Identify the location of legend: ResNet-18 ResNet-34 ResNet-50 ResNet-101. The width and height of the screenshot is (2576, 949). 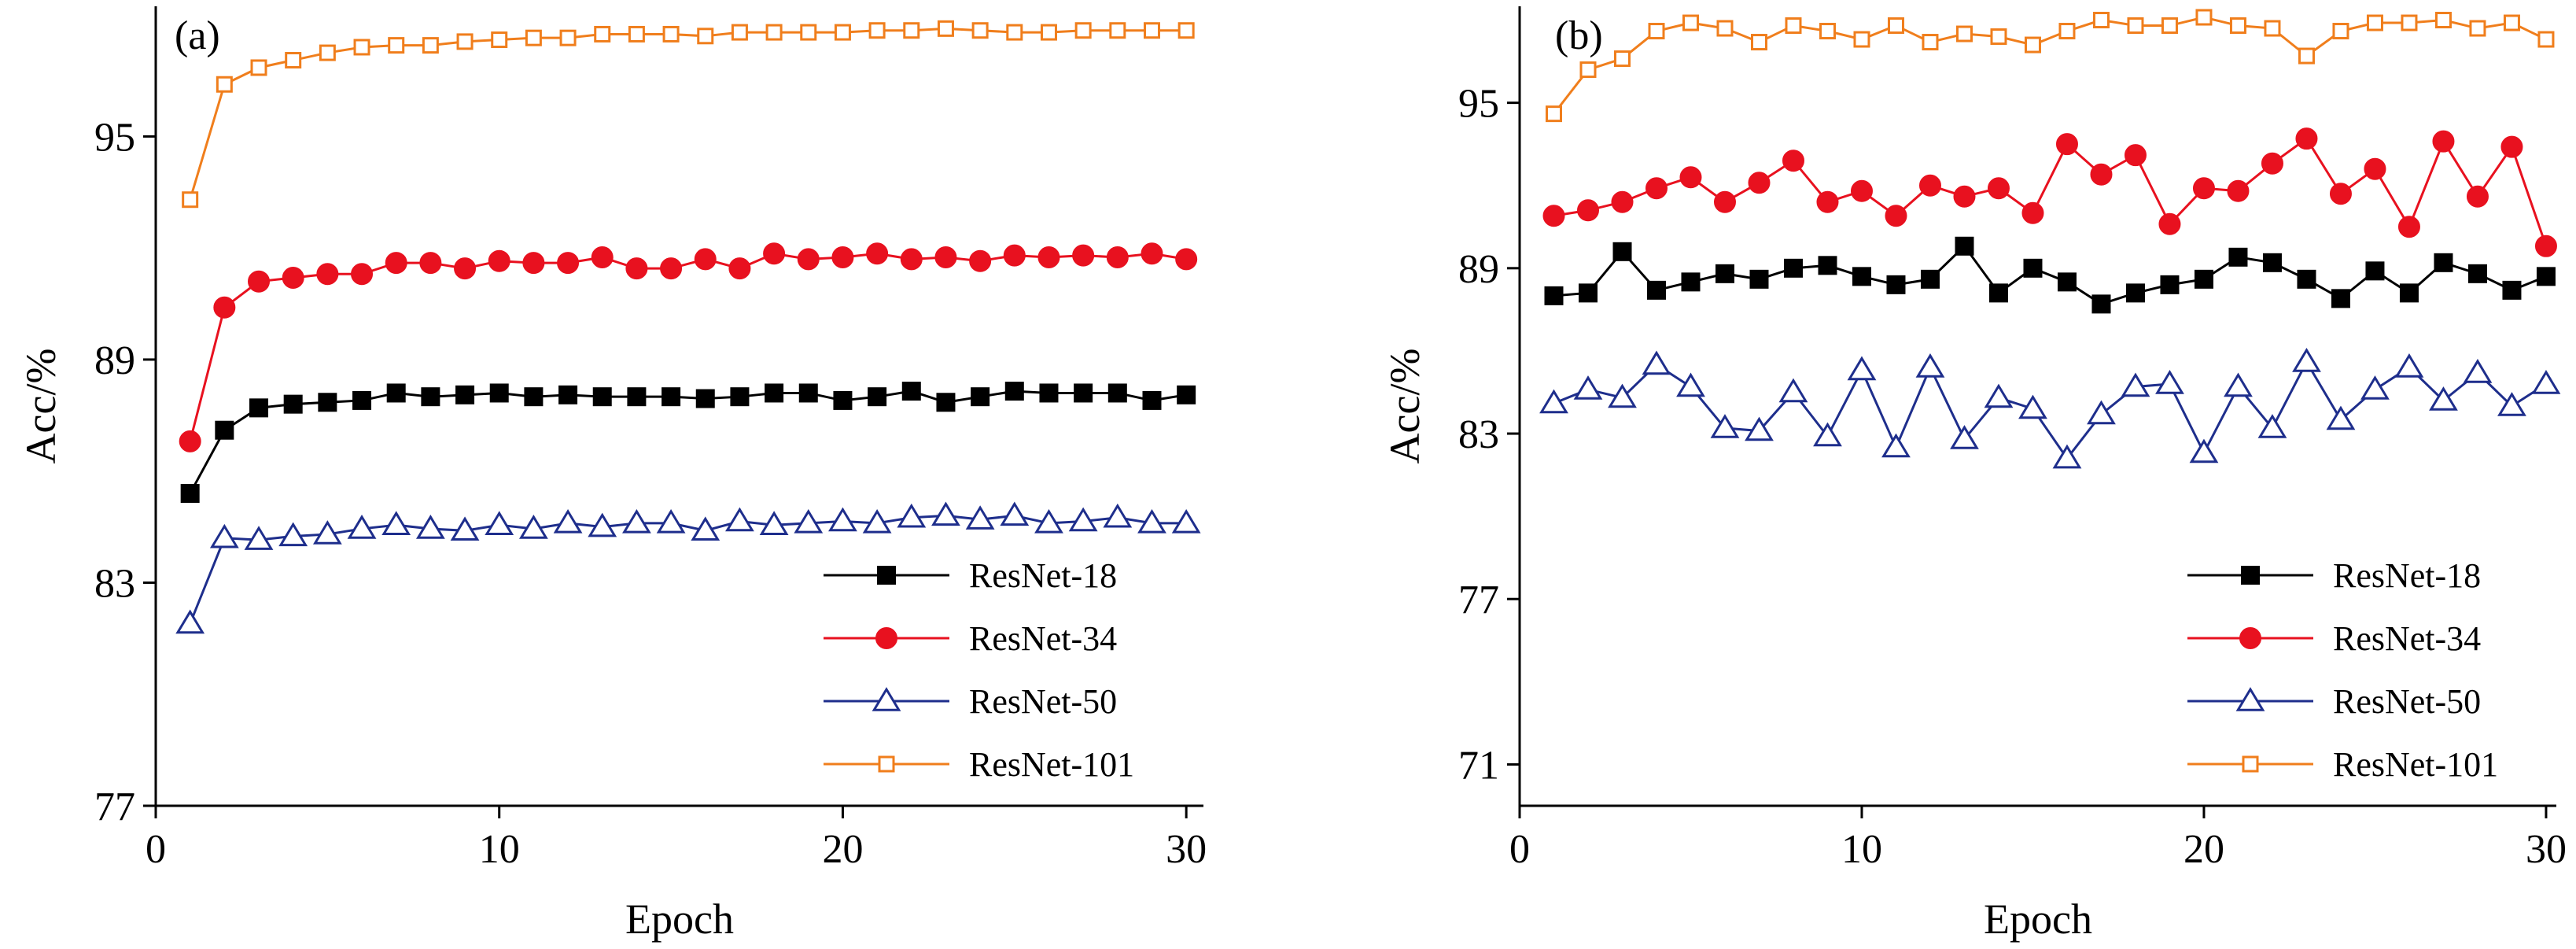
(979, 670).